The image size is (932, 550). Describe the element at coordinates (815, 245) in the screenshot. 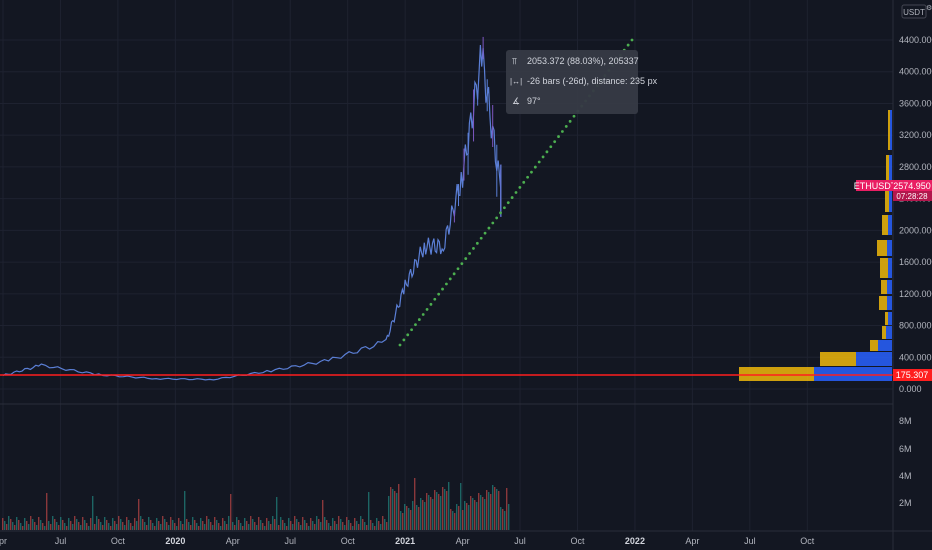

I see `volume-profile` at that location.